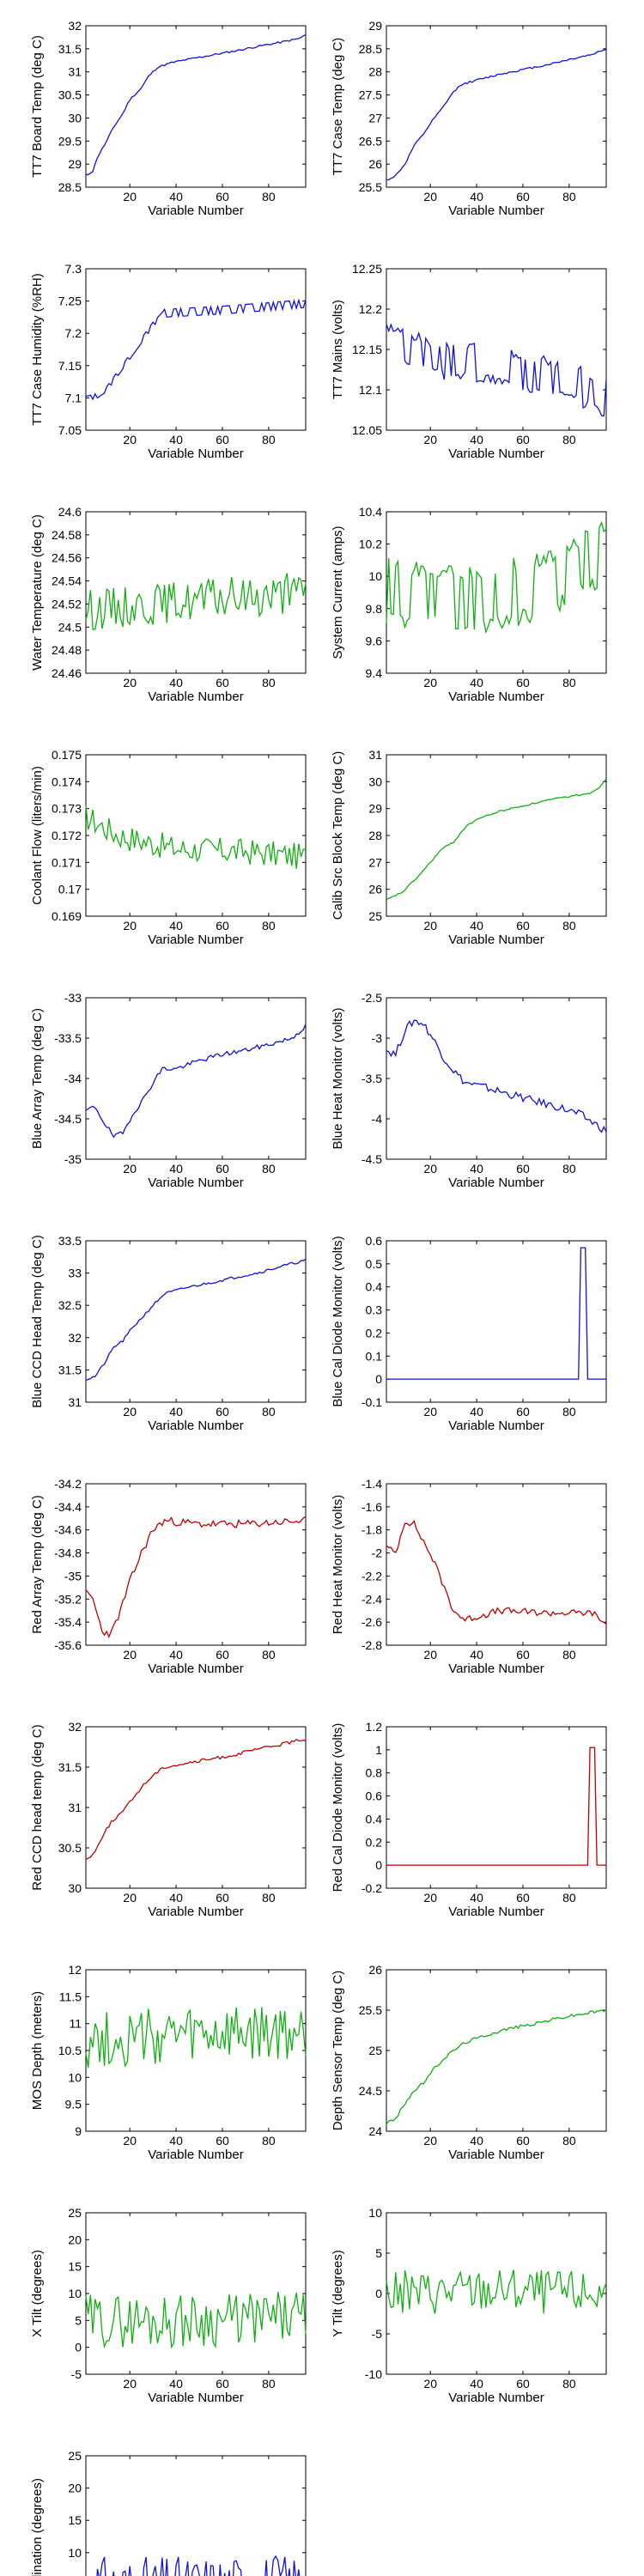  I want to click on y-tick-label: -10, so click(374, 2374).